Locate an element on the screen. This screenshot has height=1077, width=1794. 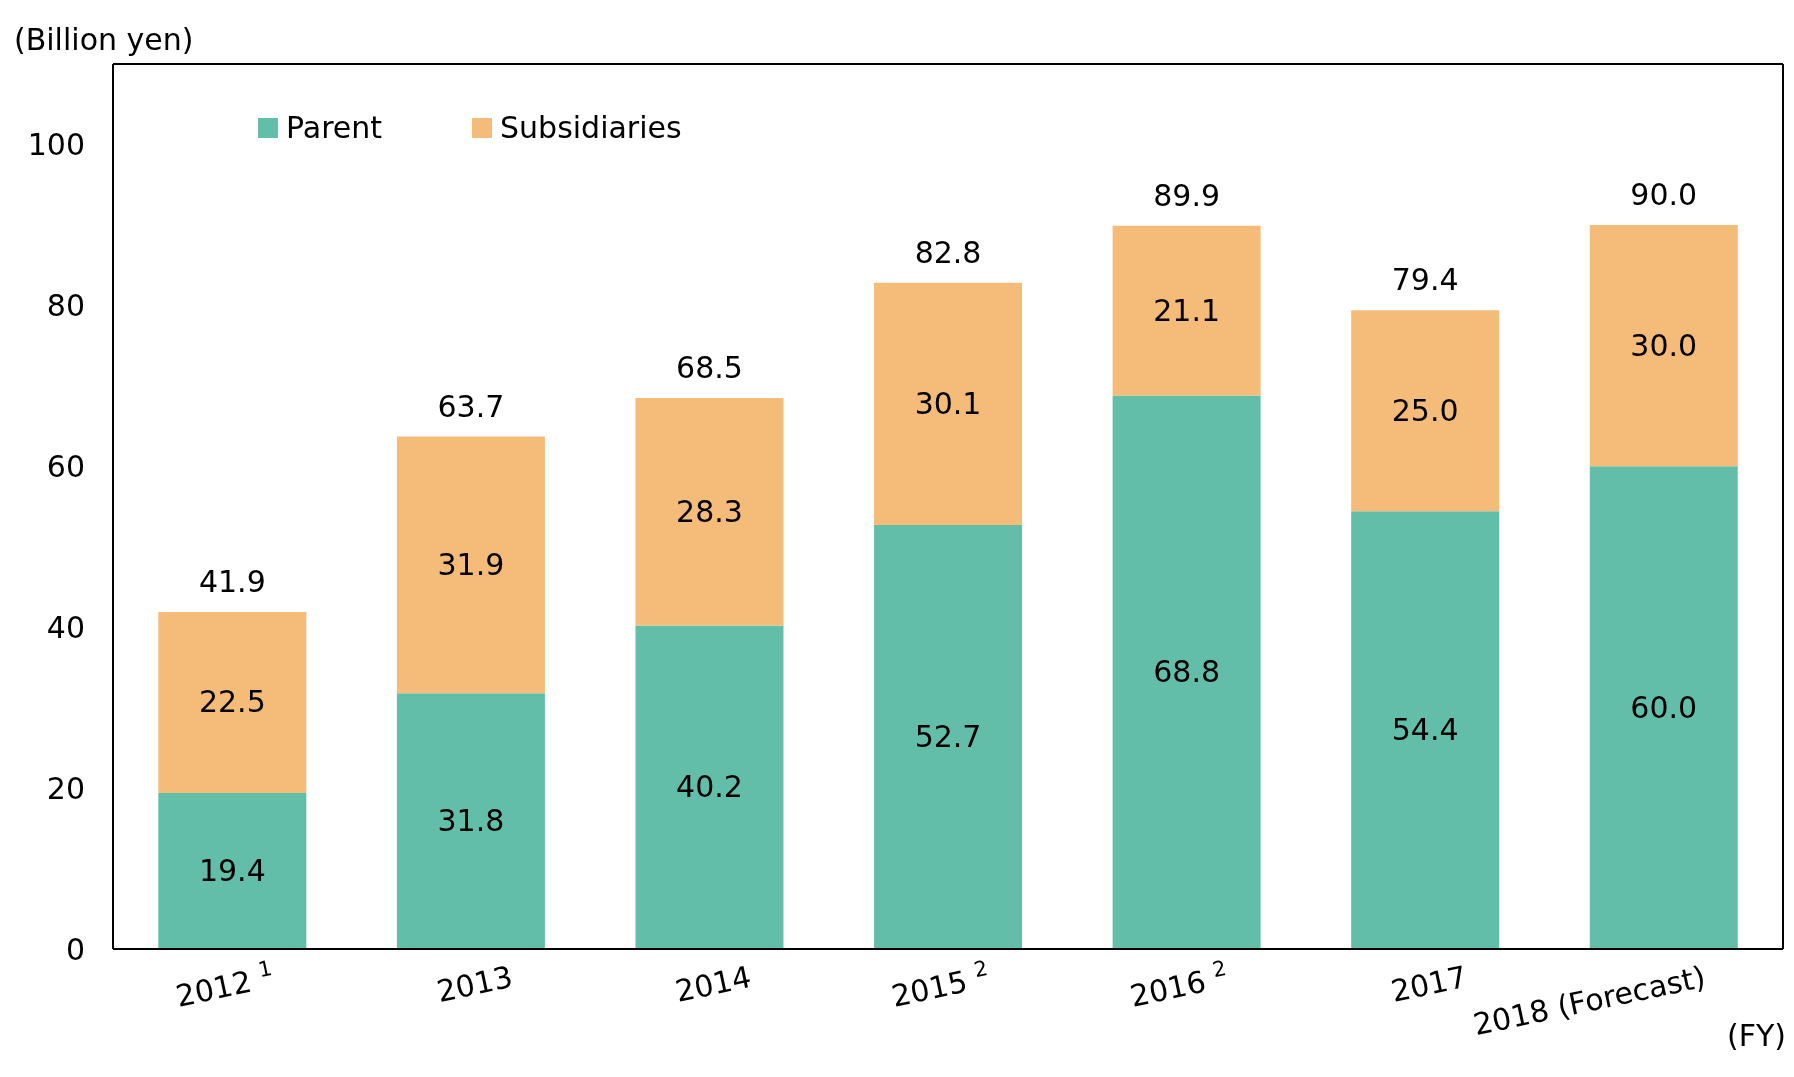
data-label: 30.1 is located at coordinates (948, 403).